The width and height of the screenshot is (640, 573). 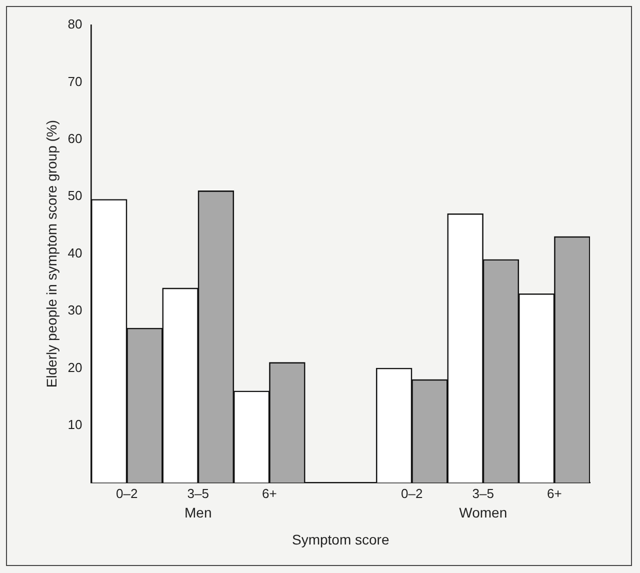 I want to click on y-tick-label: 60, so click(x=75, y=138).